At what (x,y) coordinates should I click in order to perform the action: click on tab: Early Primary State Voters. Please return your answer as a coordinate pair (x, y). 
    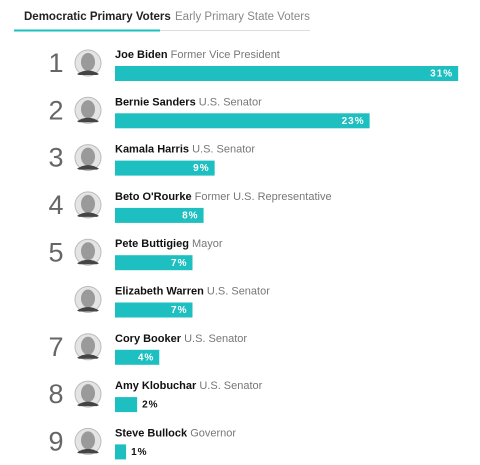
    Looking at the image, I should click on (242, 17).